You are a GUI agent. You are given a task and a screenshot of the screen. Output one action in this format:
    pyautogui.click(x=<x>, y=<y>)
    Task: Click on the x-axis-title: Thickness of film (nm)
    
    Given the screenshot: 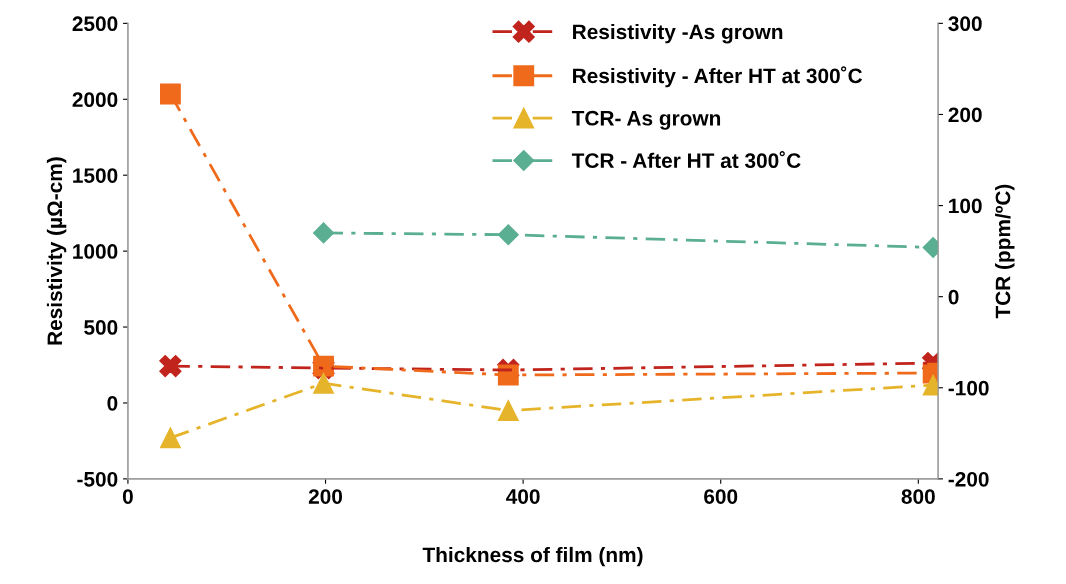 What is the action you would take?
    pyautogui.click(x=532, y=556)
    